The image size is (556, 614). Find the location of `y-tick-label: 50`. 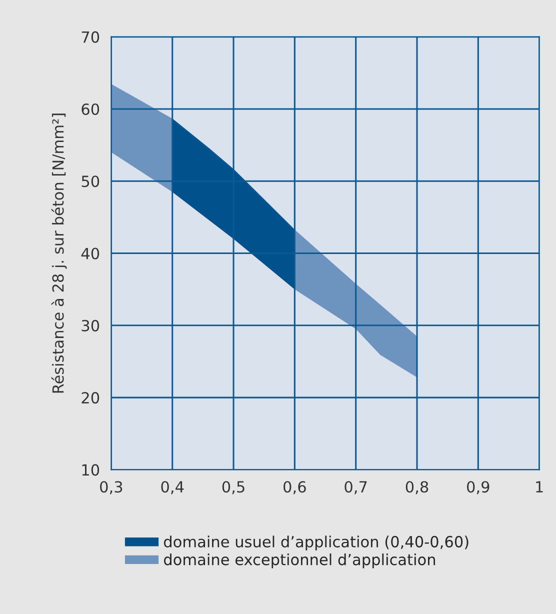

y-tick-label: 50 is located at coordinates (91, 182).